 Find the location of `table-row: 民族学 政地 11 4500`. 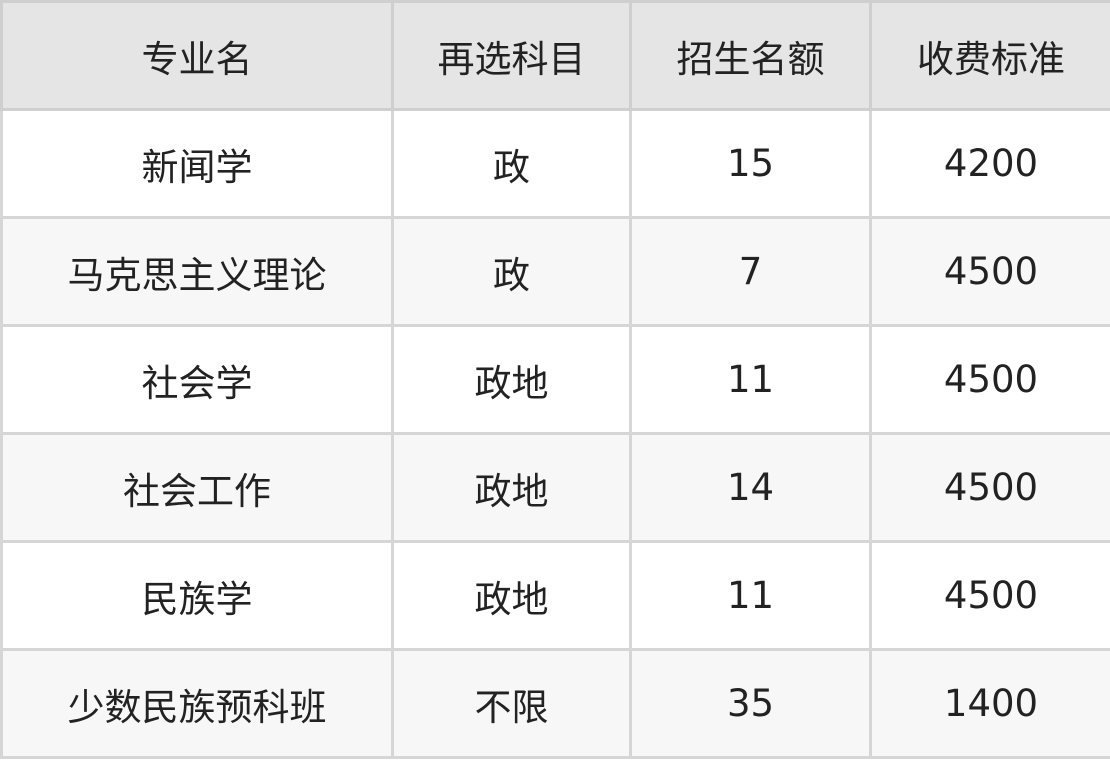

table-row: 民族学 政地 11 4500 is located at coordinates (555, 595).